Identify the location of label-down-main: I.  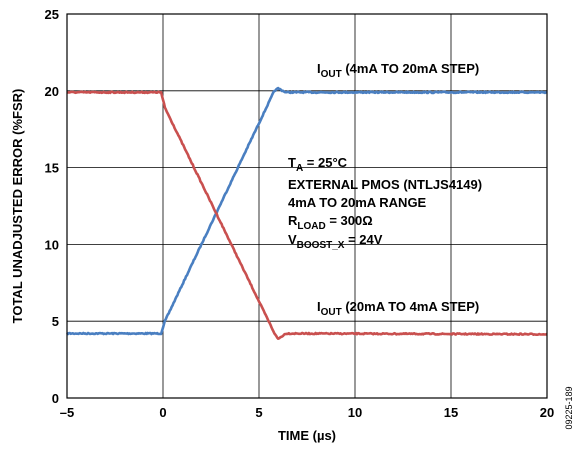
(319, 306).